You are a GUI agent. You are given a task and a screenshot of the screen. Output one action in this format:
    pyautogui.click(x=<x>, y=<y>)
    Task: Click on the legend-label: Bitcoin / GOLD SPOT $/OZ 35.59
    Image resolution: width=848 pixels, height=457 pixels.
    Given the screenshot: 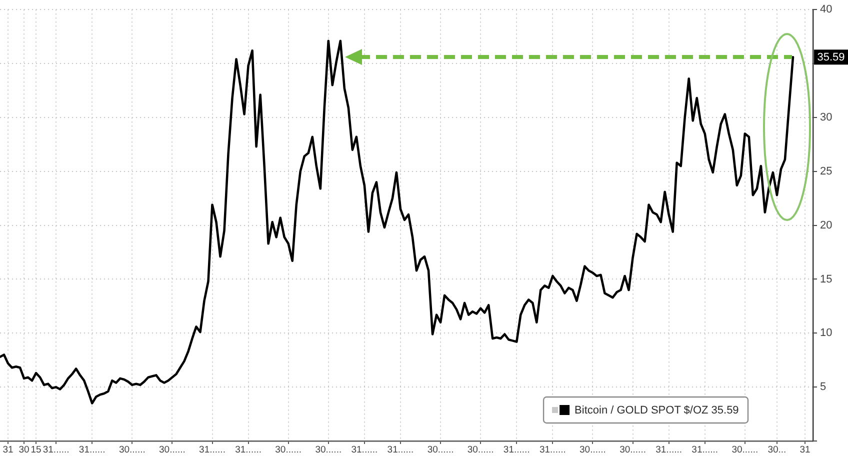 What is the action you would take?
    pyautogui.click(x=656, y=410)
    